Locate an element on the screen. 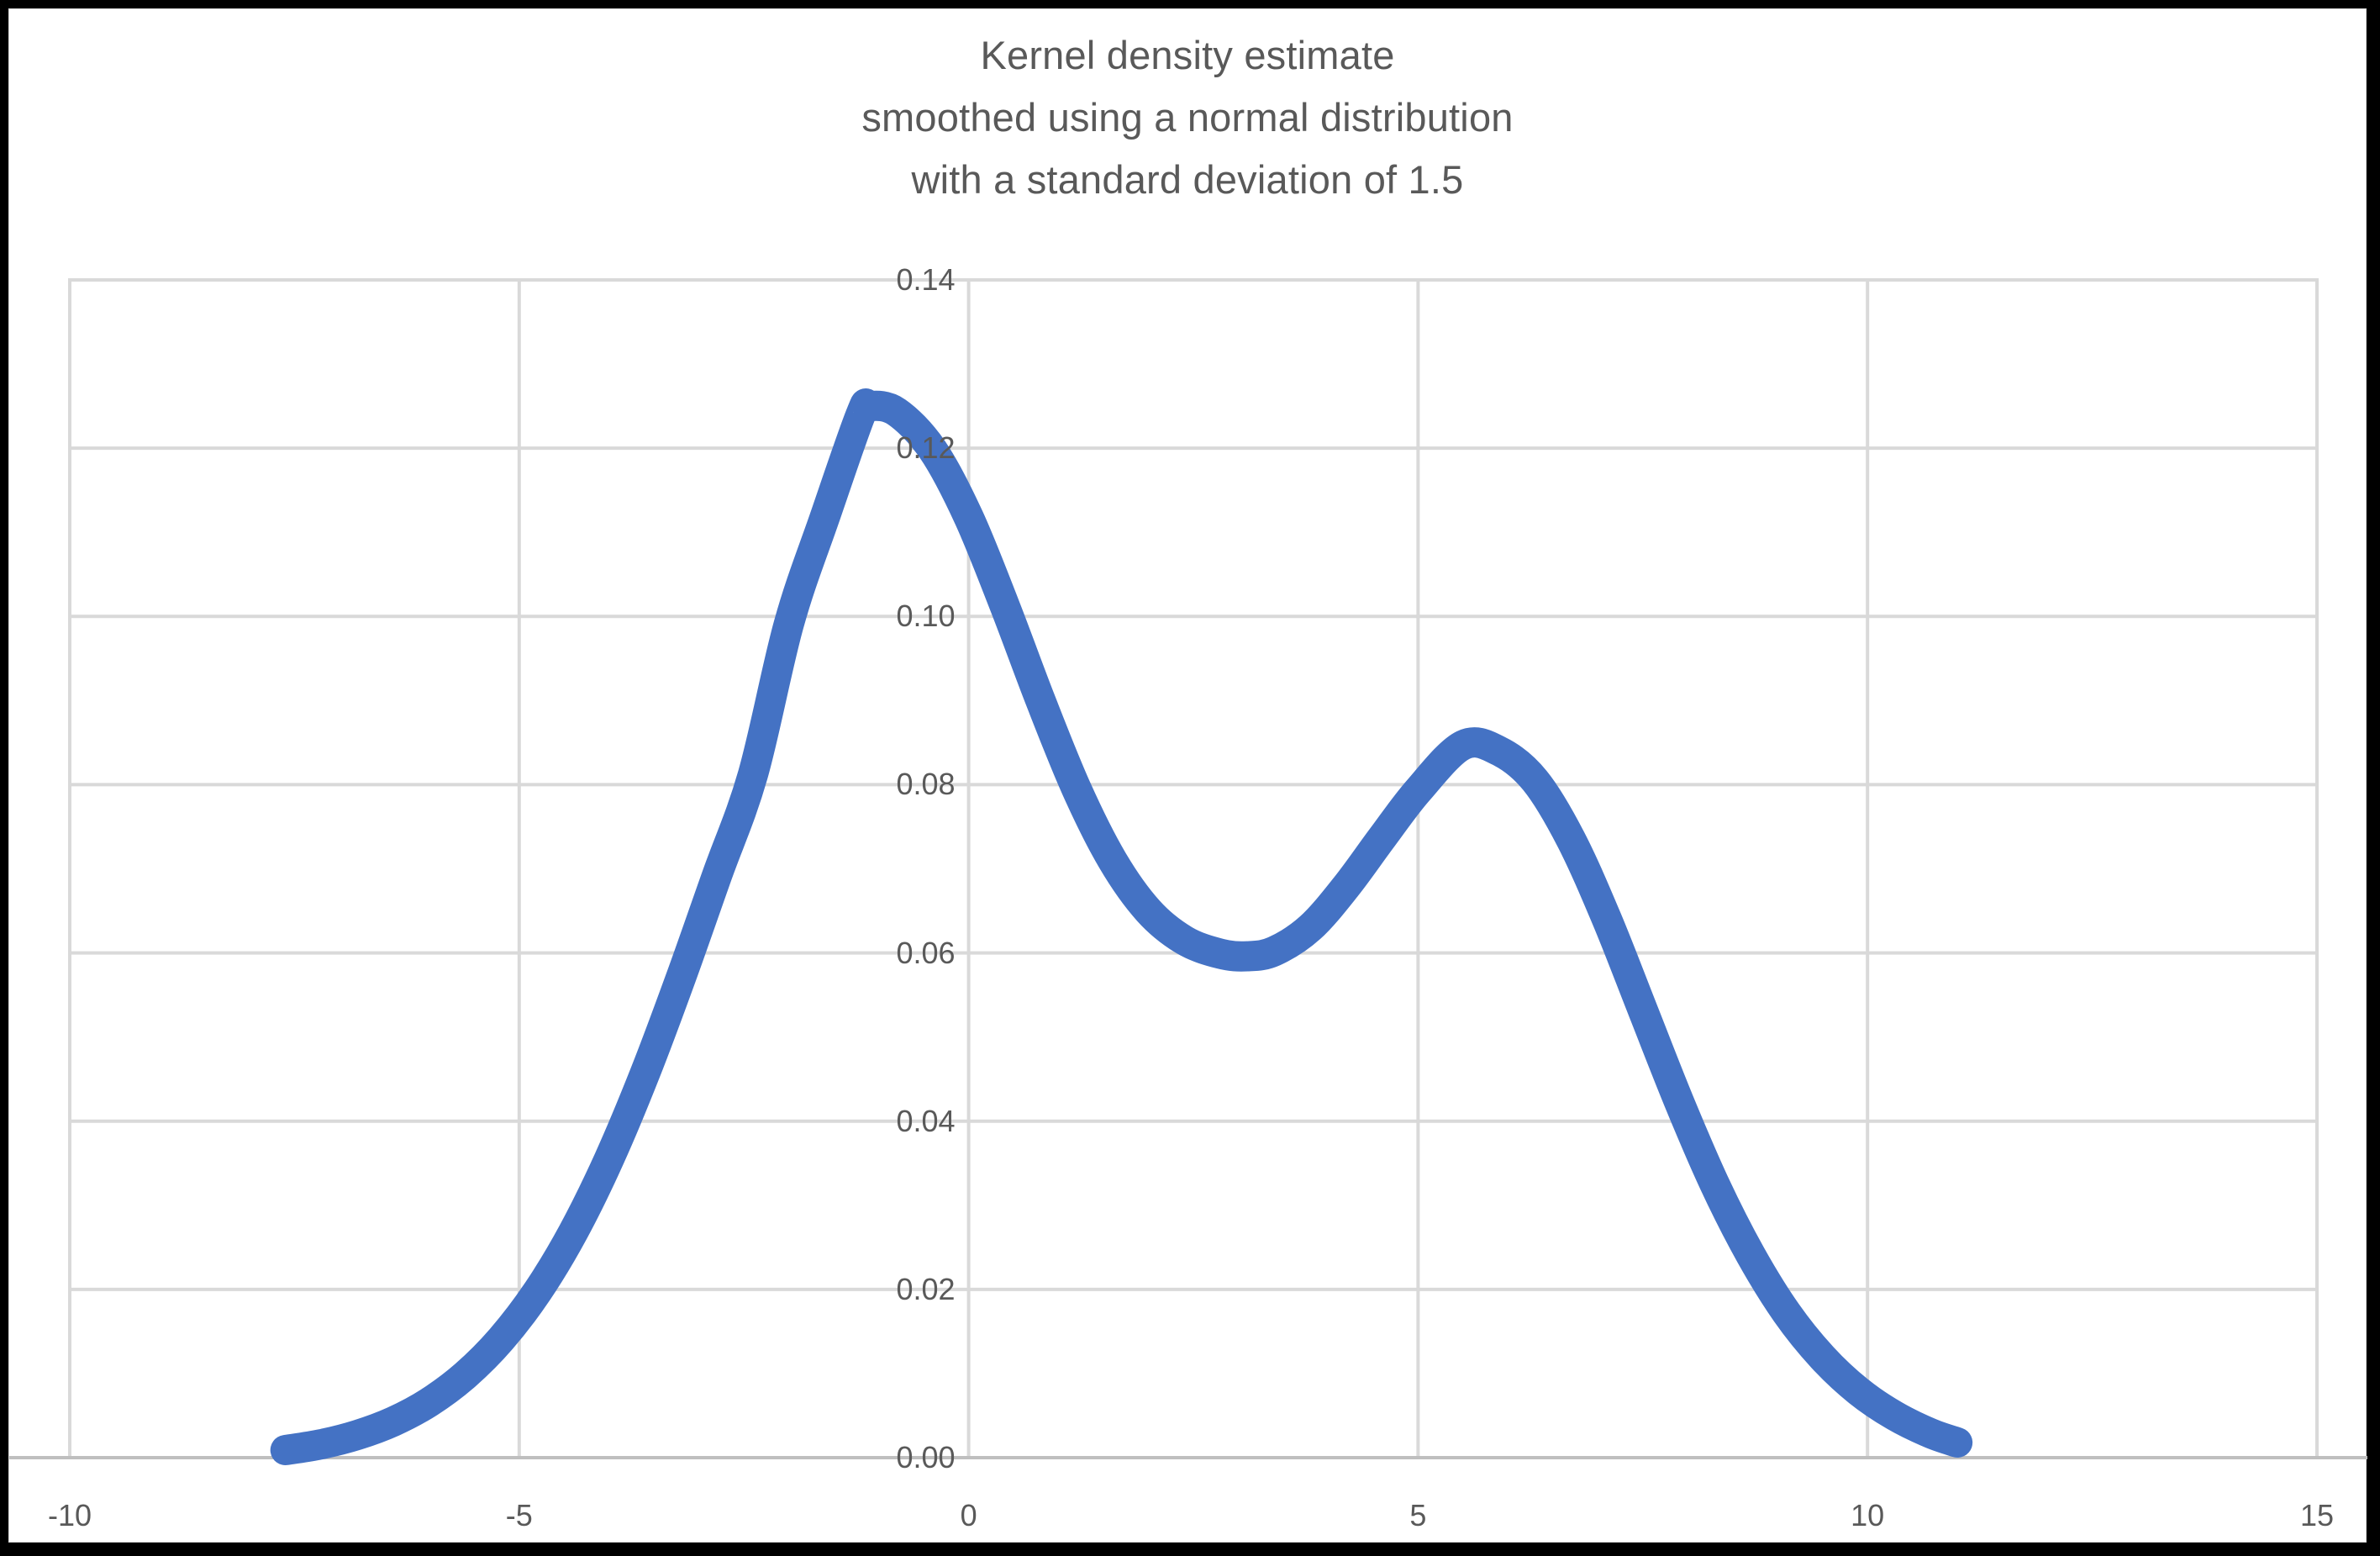  y-axis-tick-label: 0.10 is located at coordinates (926, 616).